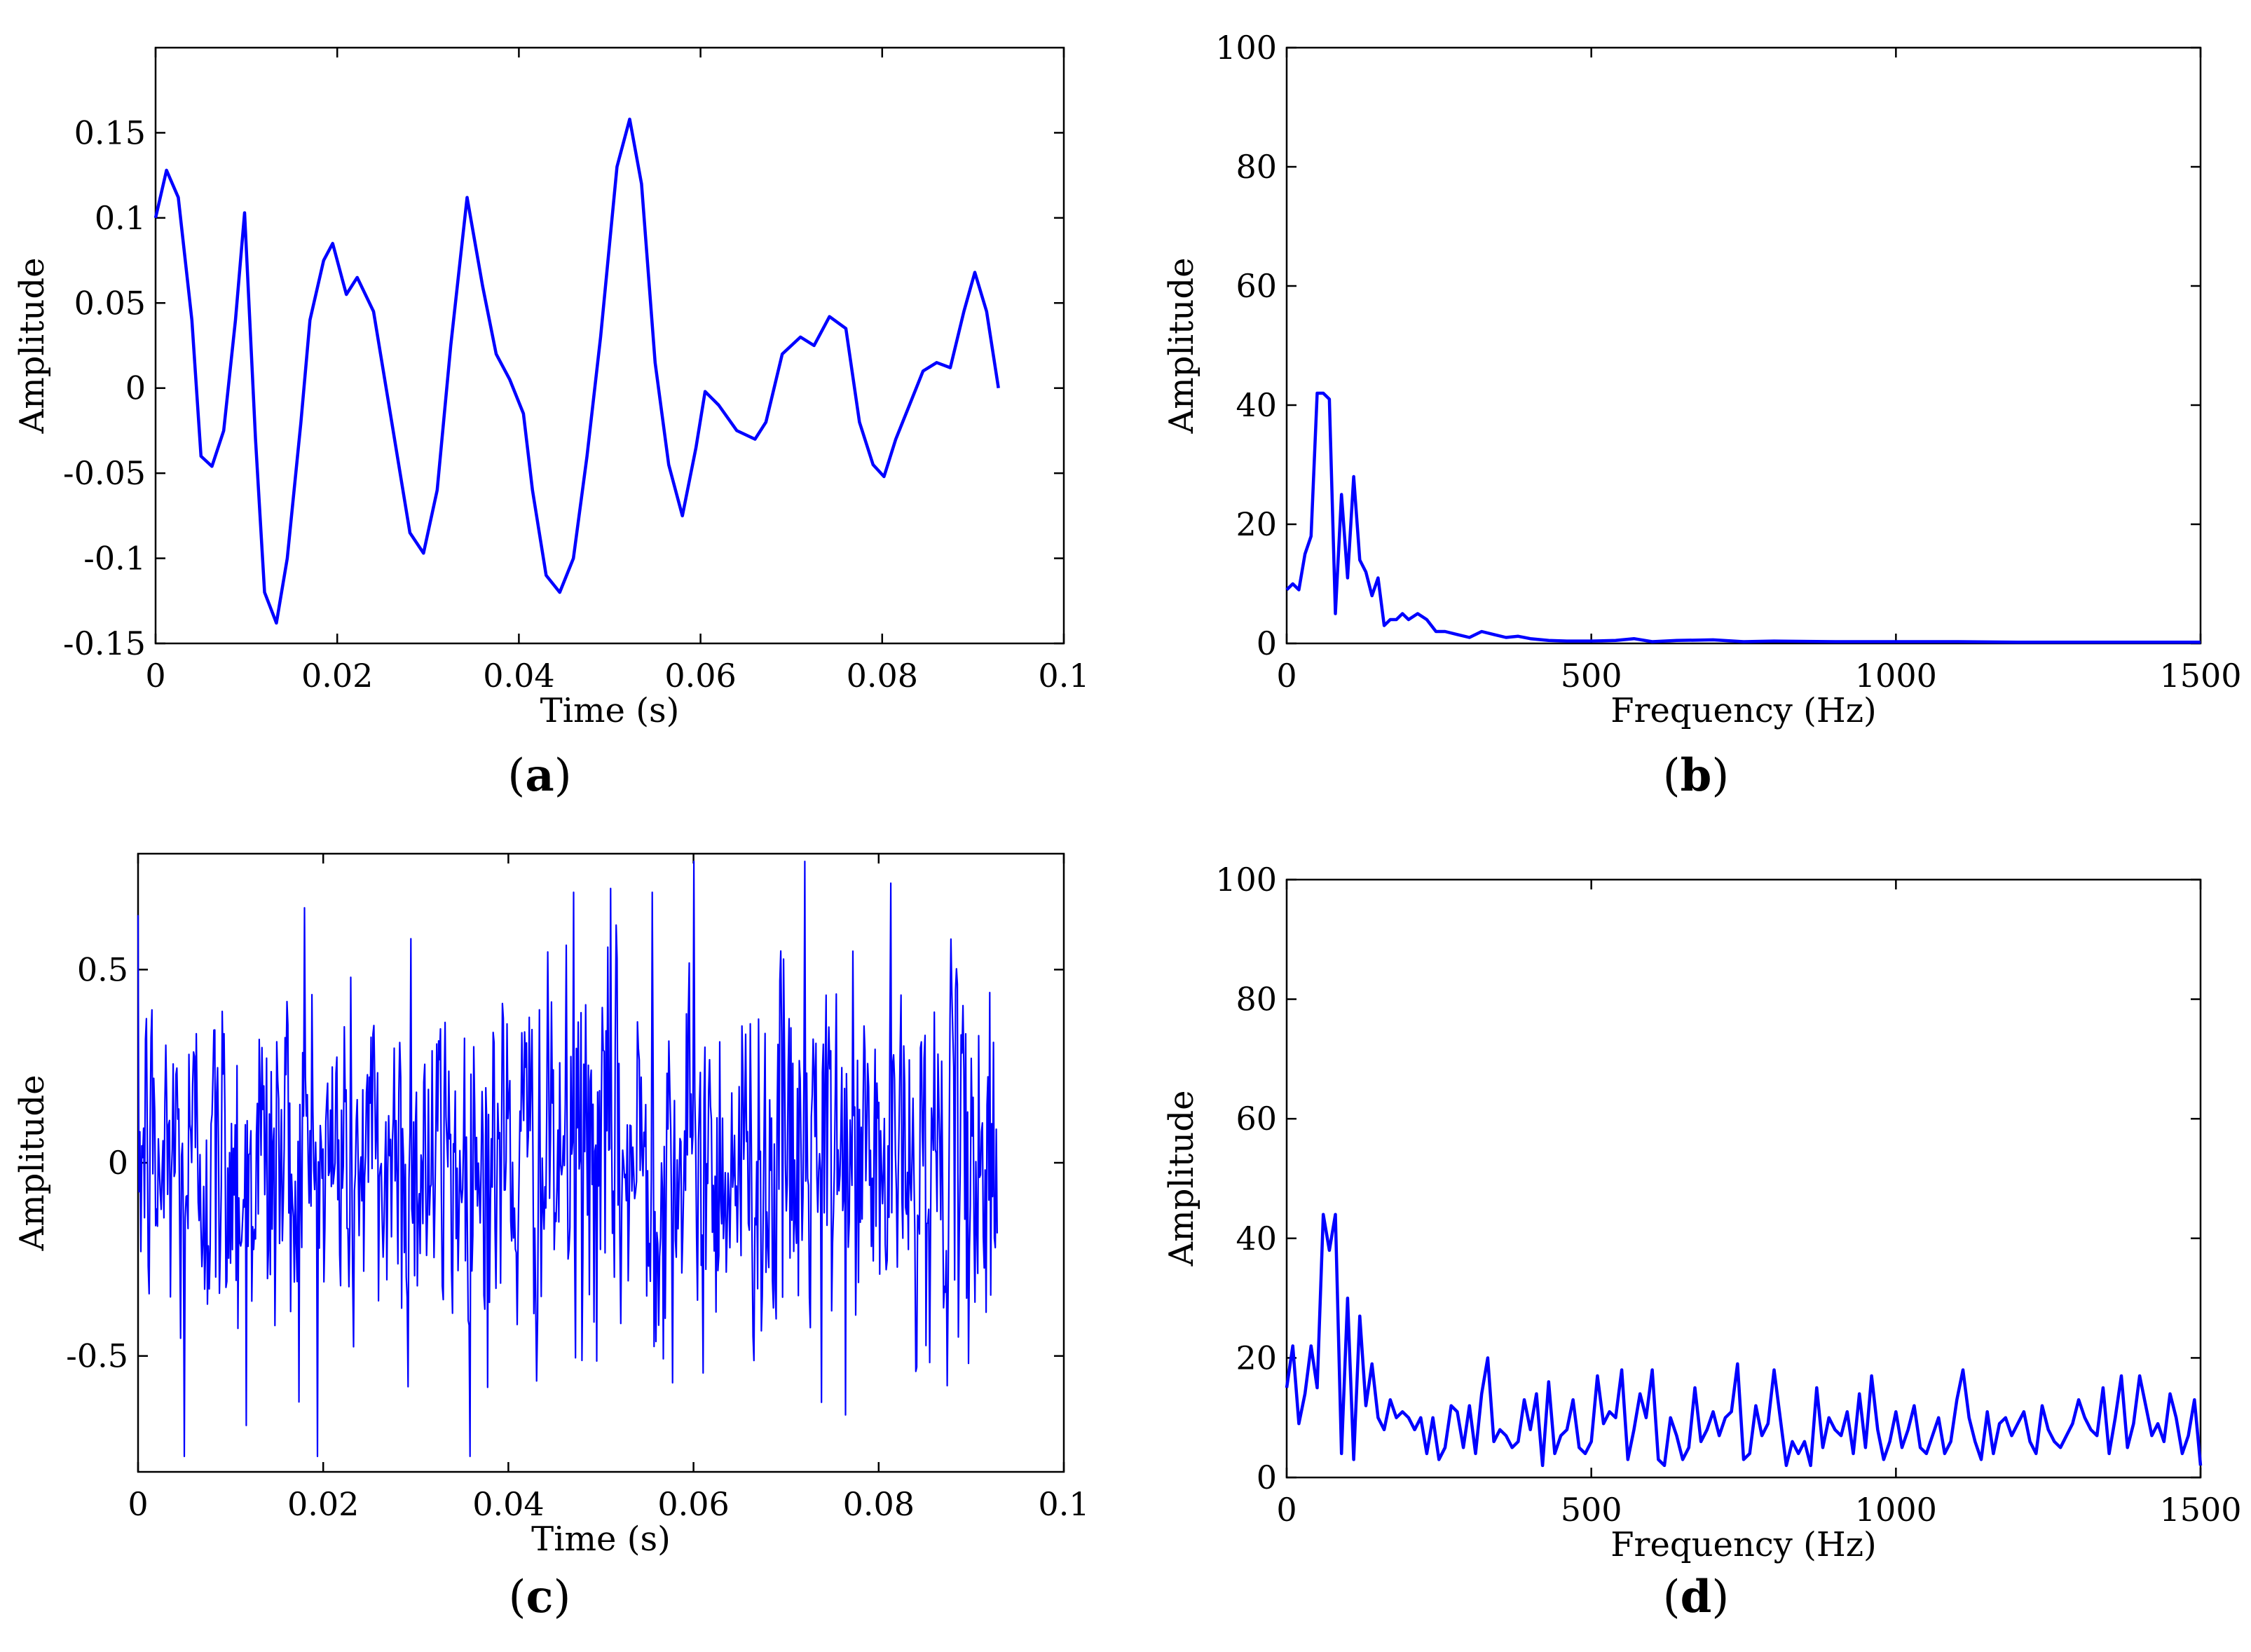 This screenshot has width=2251, height=1652. Describe the element at coordinates (110, 132) in the screenshot. I see `y-tick-label: 0.15` at that location.